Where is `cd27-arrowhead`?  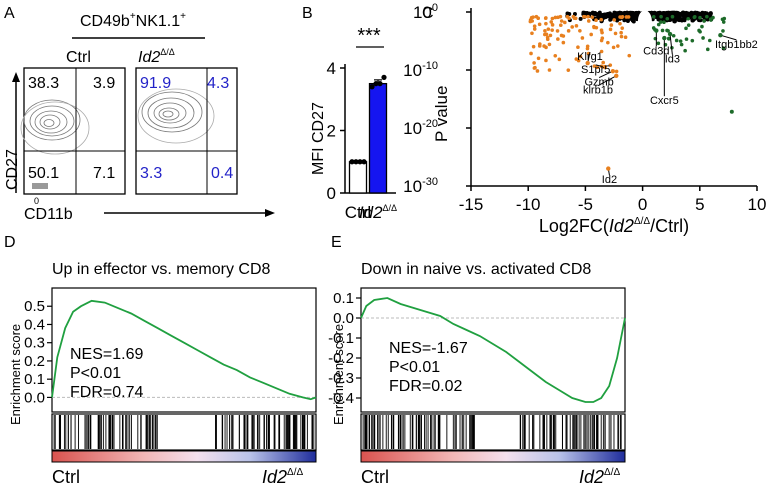 cd27-arrowhead is located at coordinates (16, 77).